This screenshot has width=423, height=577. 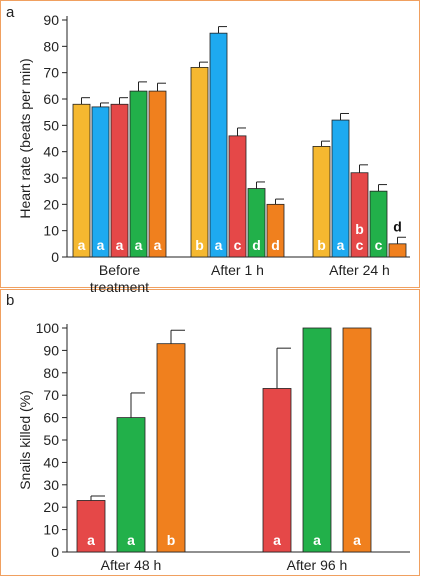 I want to click on panel-a-x-tick-label: treatment, so click(x=119, y=287).